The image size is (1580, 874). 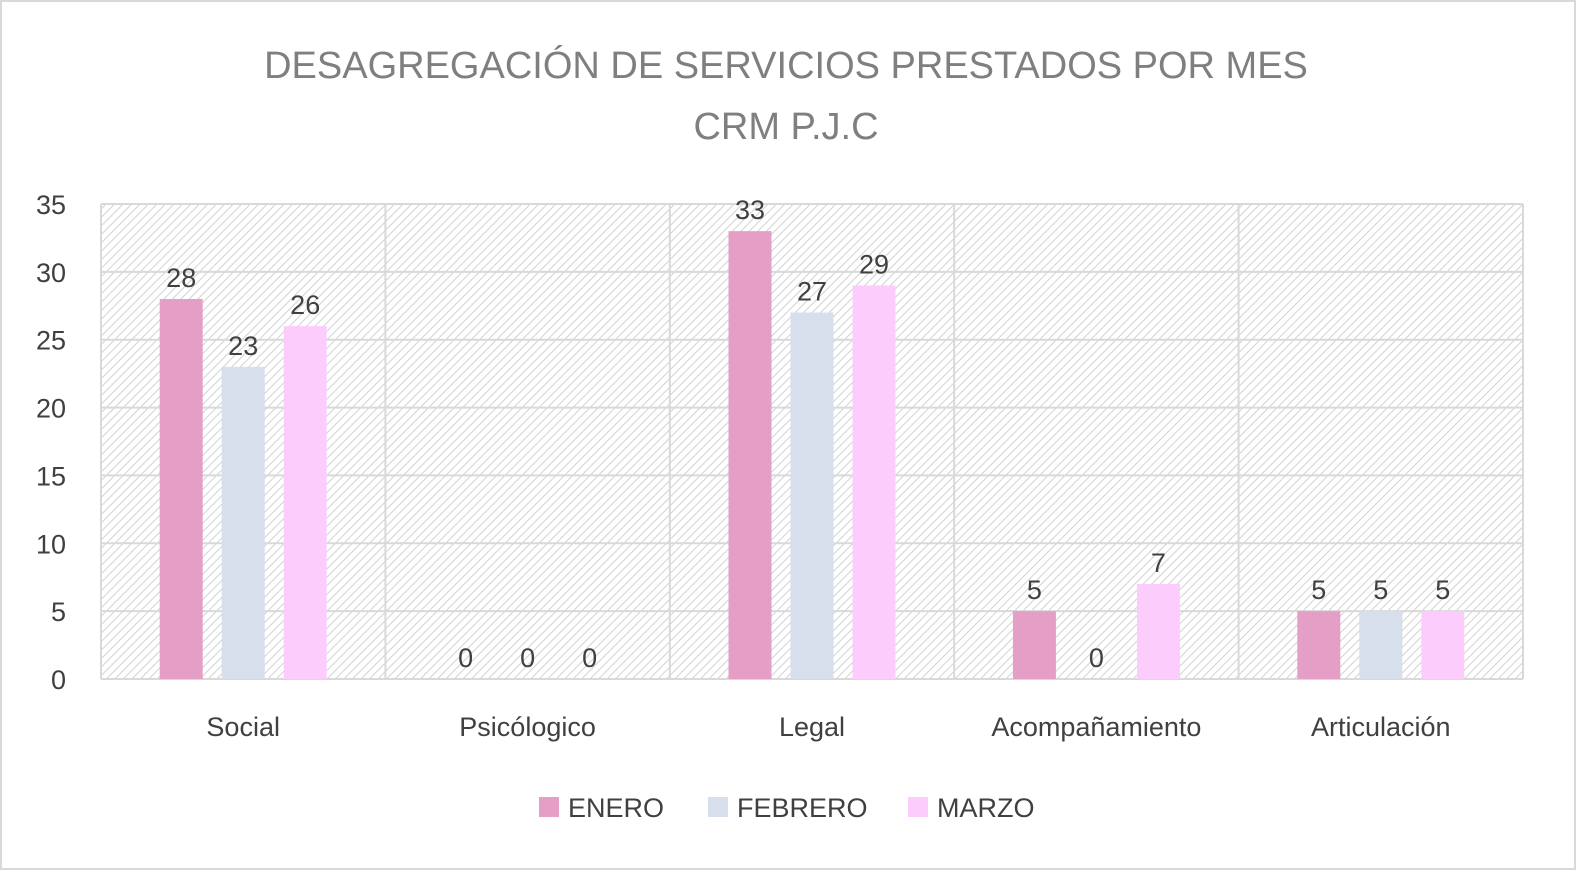 What do you see at coordinates (243, 346) in the screenshot?
I see `data-label: 23` at bounding box center [243, 346].